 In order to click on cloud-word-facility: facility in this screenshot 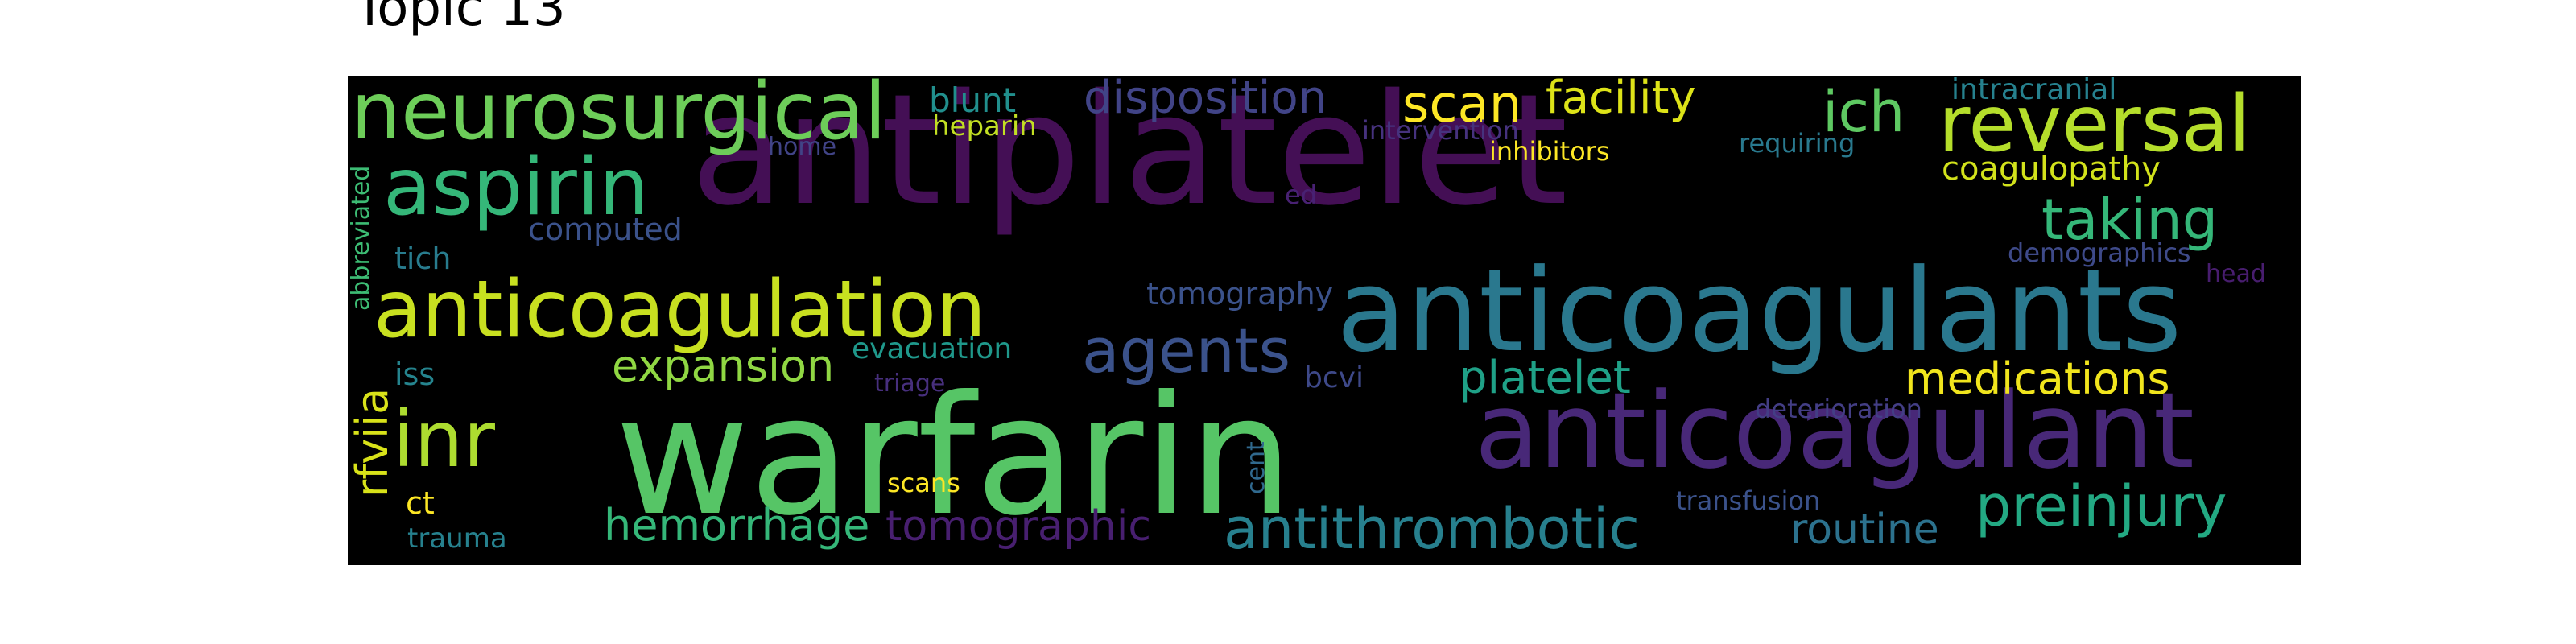, I will do `click(1621, 100)`.